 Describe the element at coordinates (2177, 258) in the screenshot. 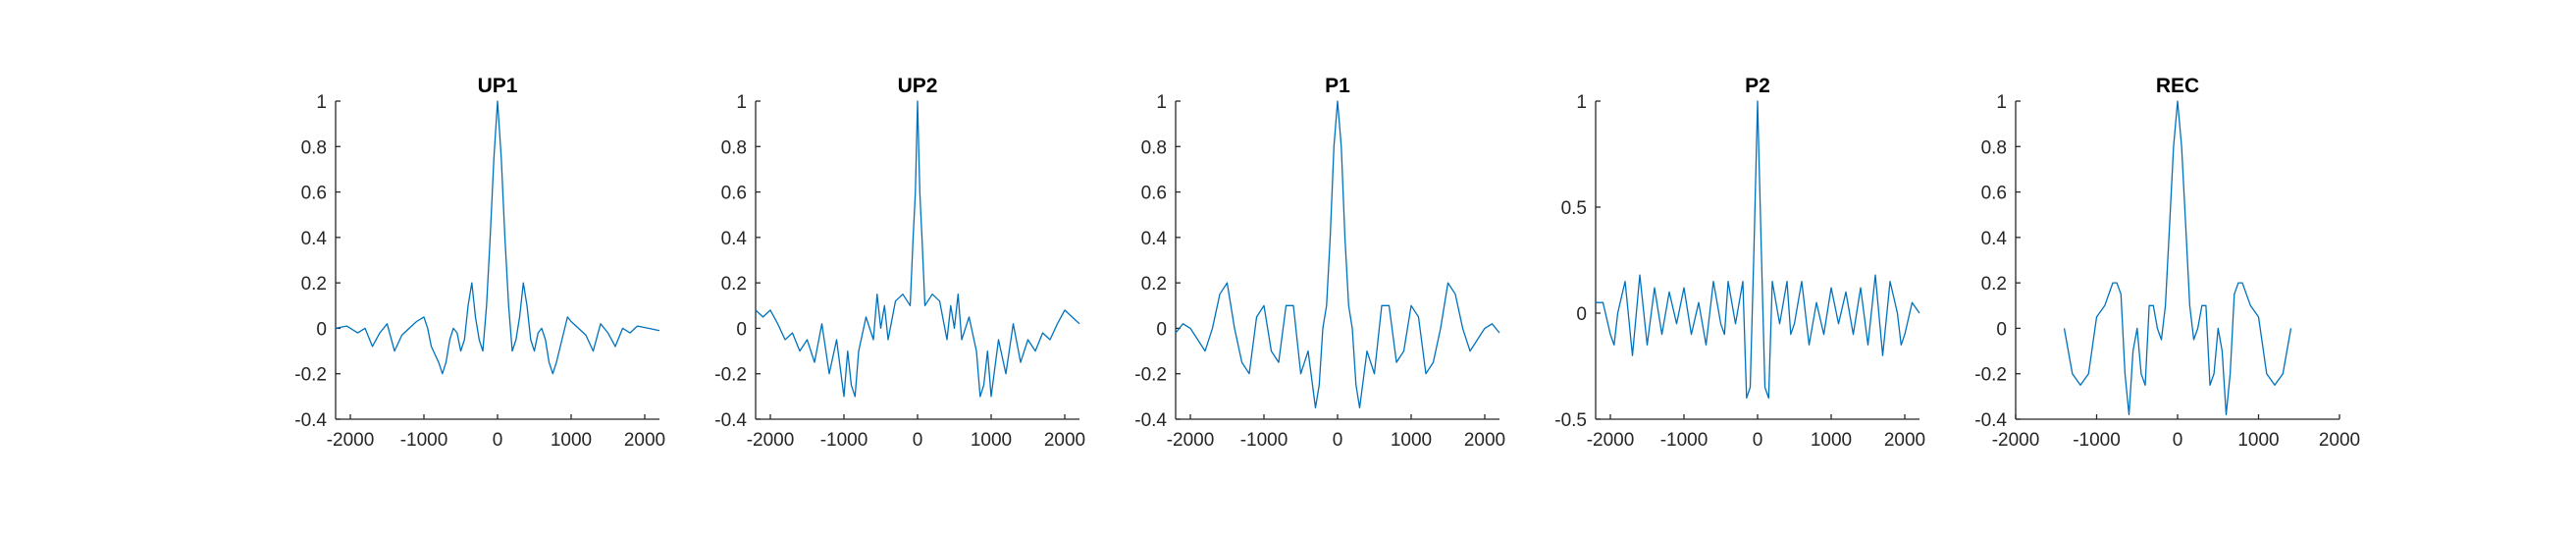

I see `series-line-rec` at that location.